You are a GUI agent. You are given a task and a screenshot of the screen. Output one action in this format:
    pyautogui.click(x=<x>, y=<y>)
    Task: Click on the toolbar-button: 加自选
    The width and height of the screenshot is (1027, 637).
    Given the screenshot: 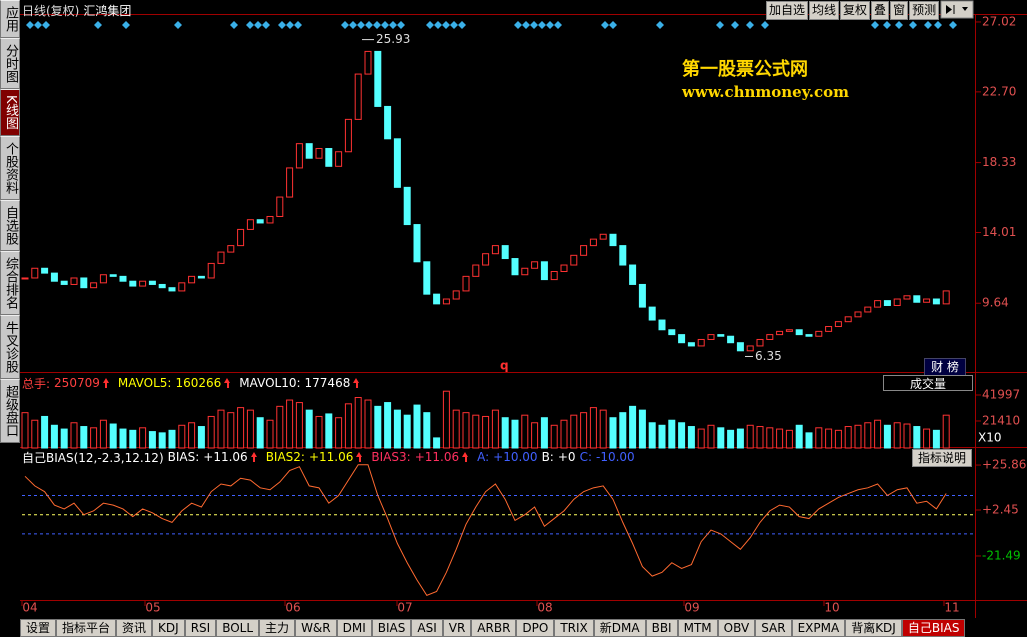 What is the action you would take?
    pyautogui.click(x=787, y=10)
    